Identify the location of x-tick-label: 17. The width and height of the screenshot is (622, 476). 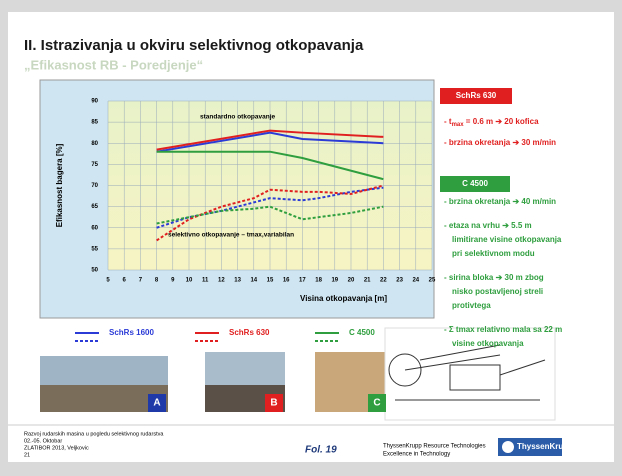
(302, 281).